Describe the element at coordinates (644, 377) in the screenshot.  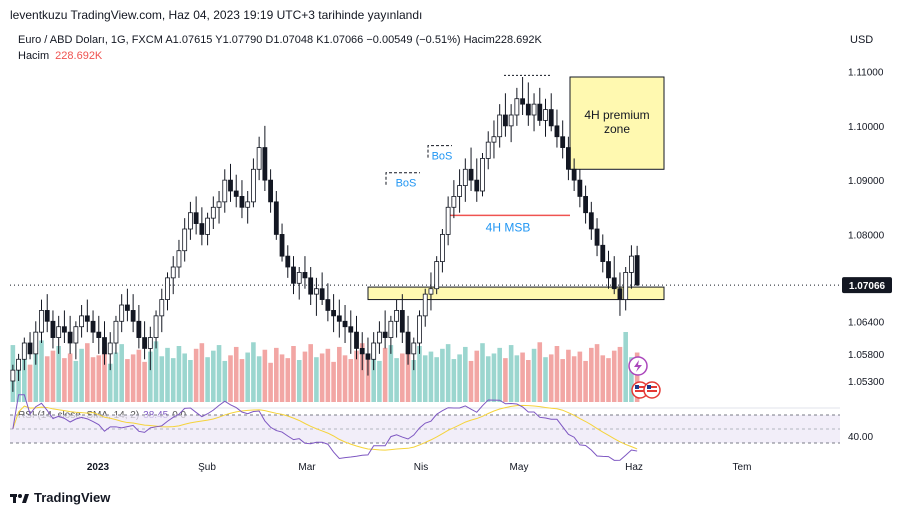
I see `event-icons` at that location.